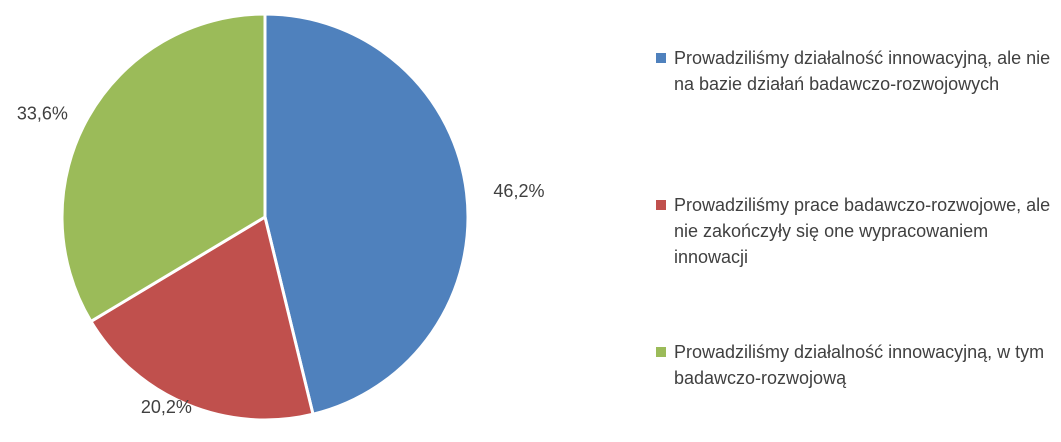 This screenshot has height=442, width=1061. What do you see at coordinates (42, 114) in the screenshot?
I see `data-label: 33,6%` at bounding box center [42, 114].